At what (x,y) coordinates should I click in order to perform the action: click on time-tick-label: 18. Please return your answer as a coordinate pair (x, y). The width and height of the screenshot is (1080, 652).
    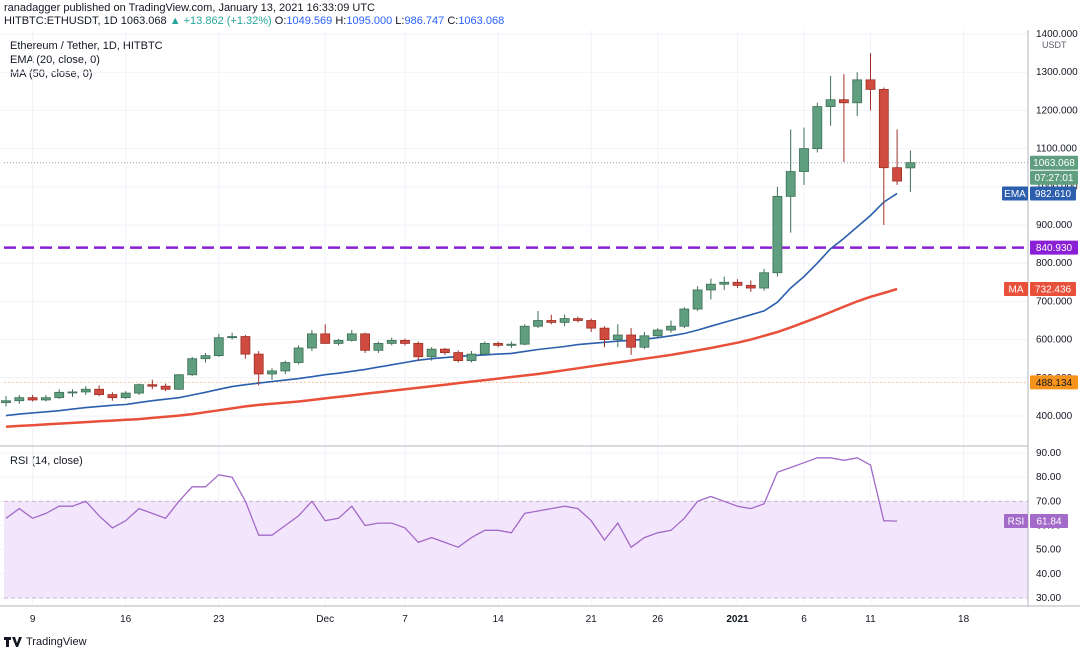
    Looking at the image, I should click on (964, 619).